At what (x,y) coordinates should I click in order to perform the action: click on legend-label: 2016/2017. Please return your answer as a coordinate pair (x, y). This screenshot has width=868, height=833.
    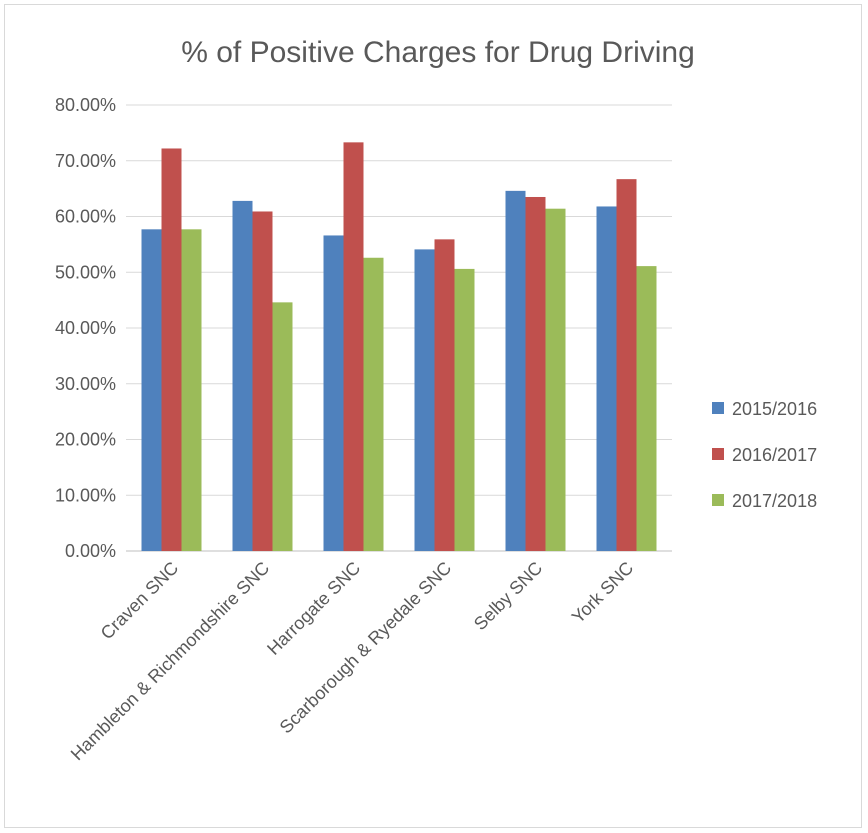
    Looking at the image, I should click on (774, 455).